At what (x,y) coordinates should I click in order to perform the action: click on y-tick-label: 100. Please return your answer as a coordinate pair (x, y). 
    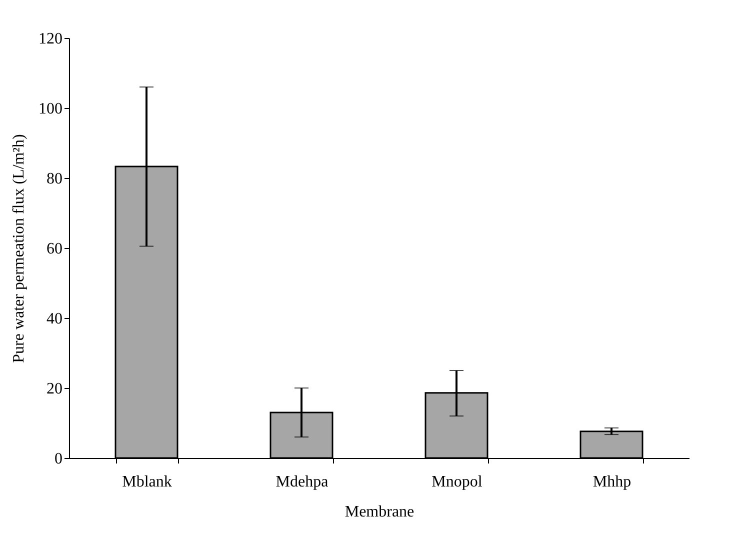
    Looking at the image, I should click on (50, 109).